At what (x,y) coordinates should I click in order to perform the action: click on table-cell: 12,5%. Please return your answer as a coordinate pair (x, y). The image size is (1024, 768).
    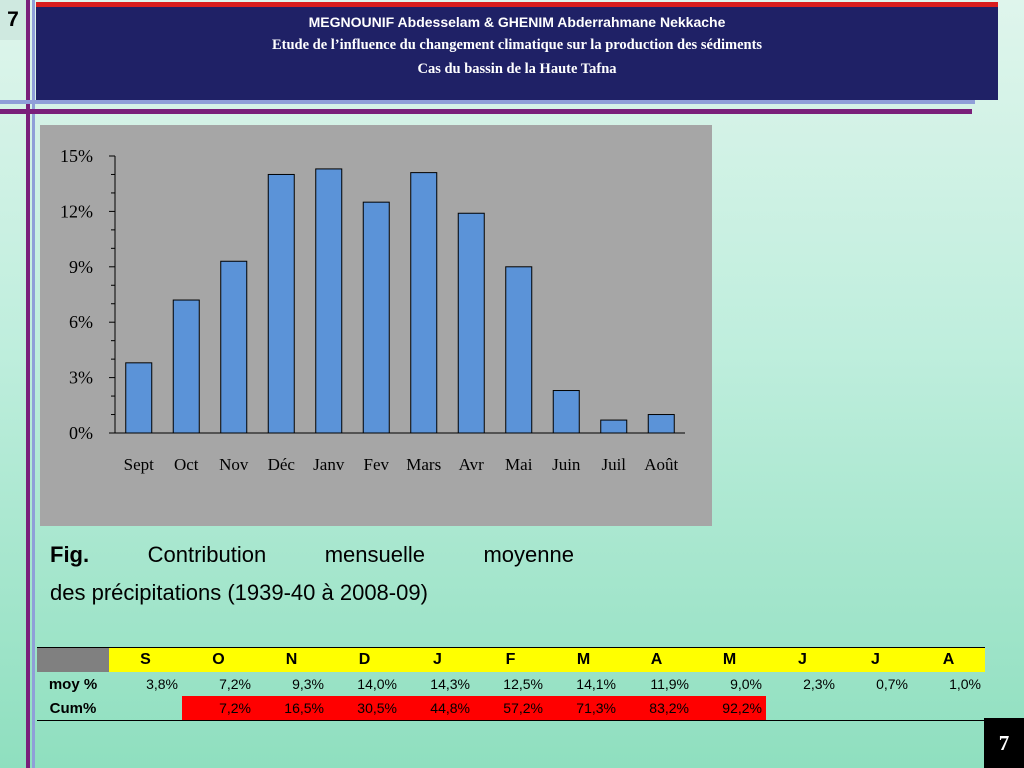
    Looking at the image, I should click on (523, 684).